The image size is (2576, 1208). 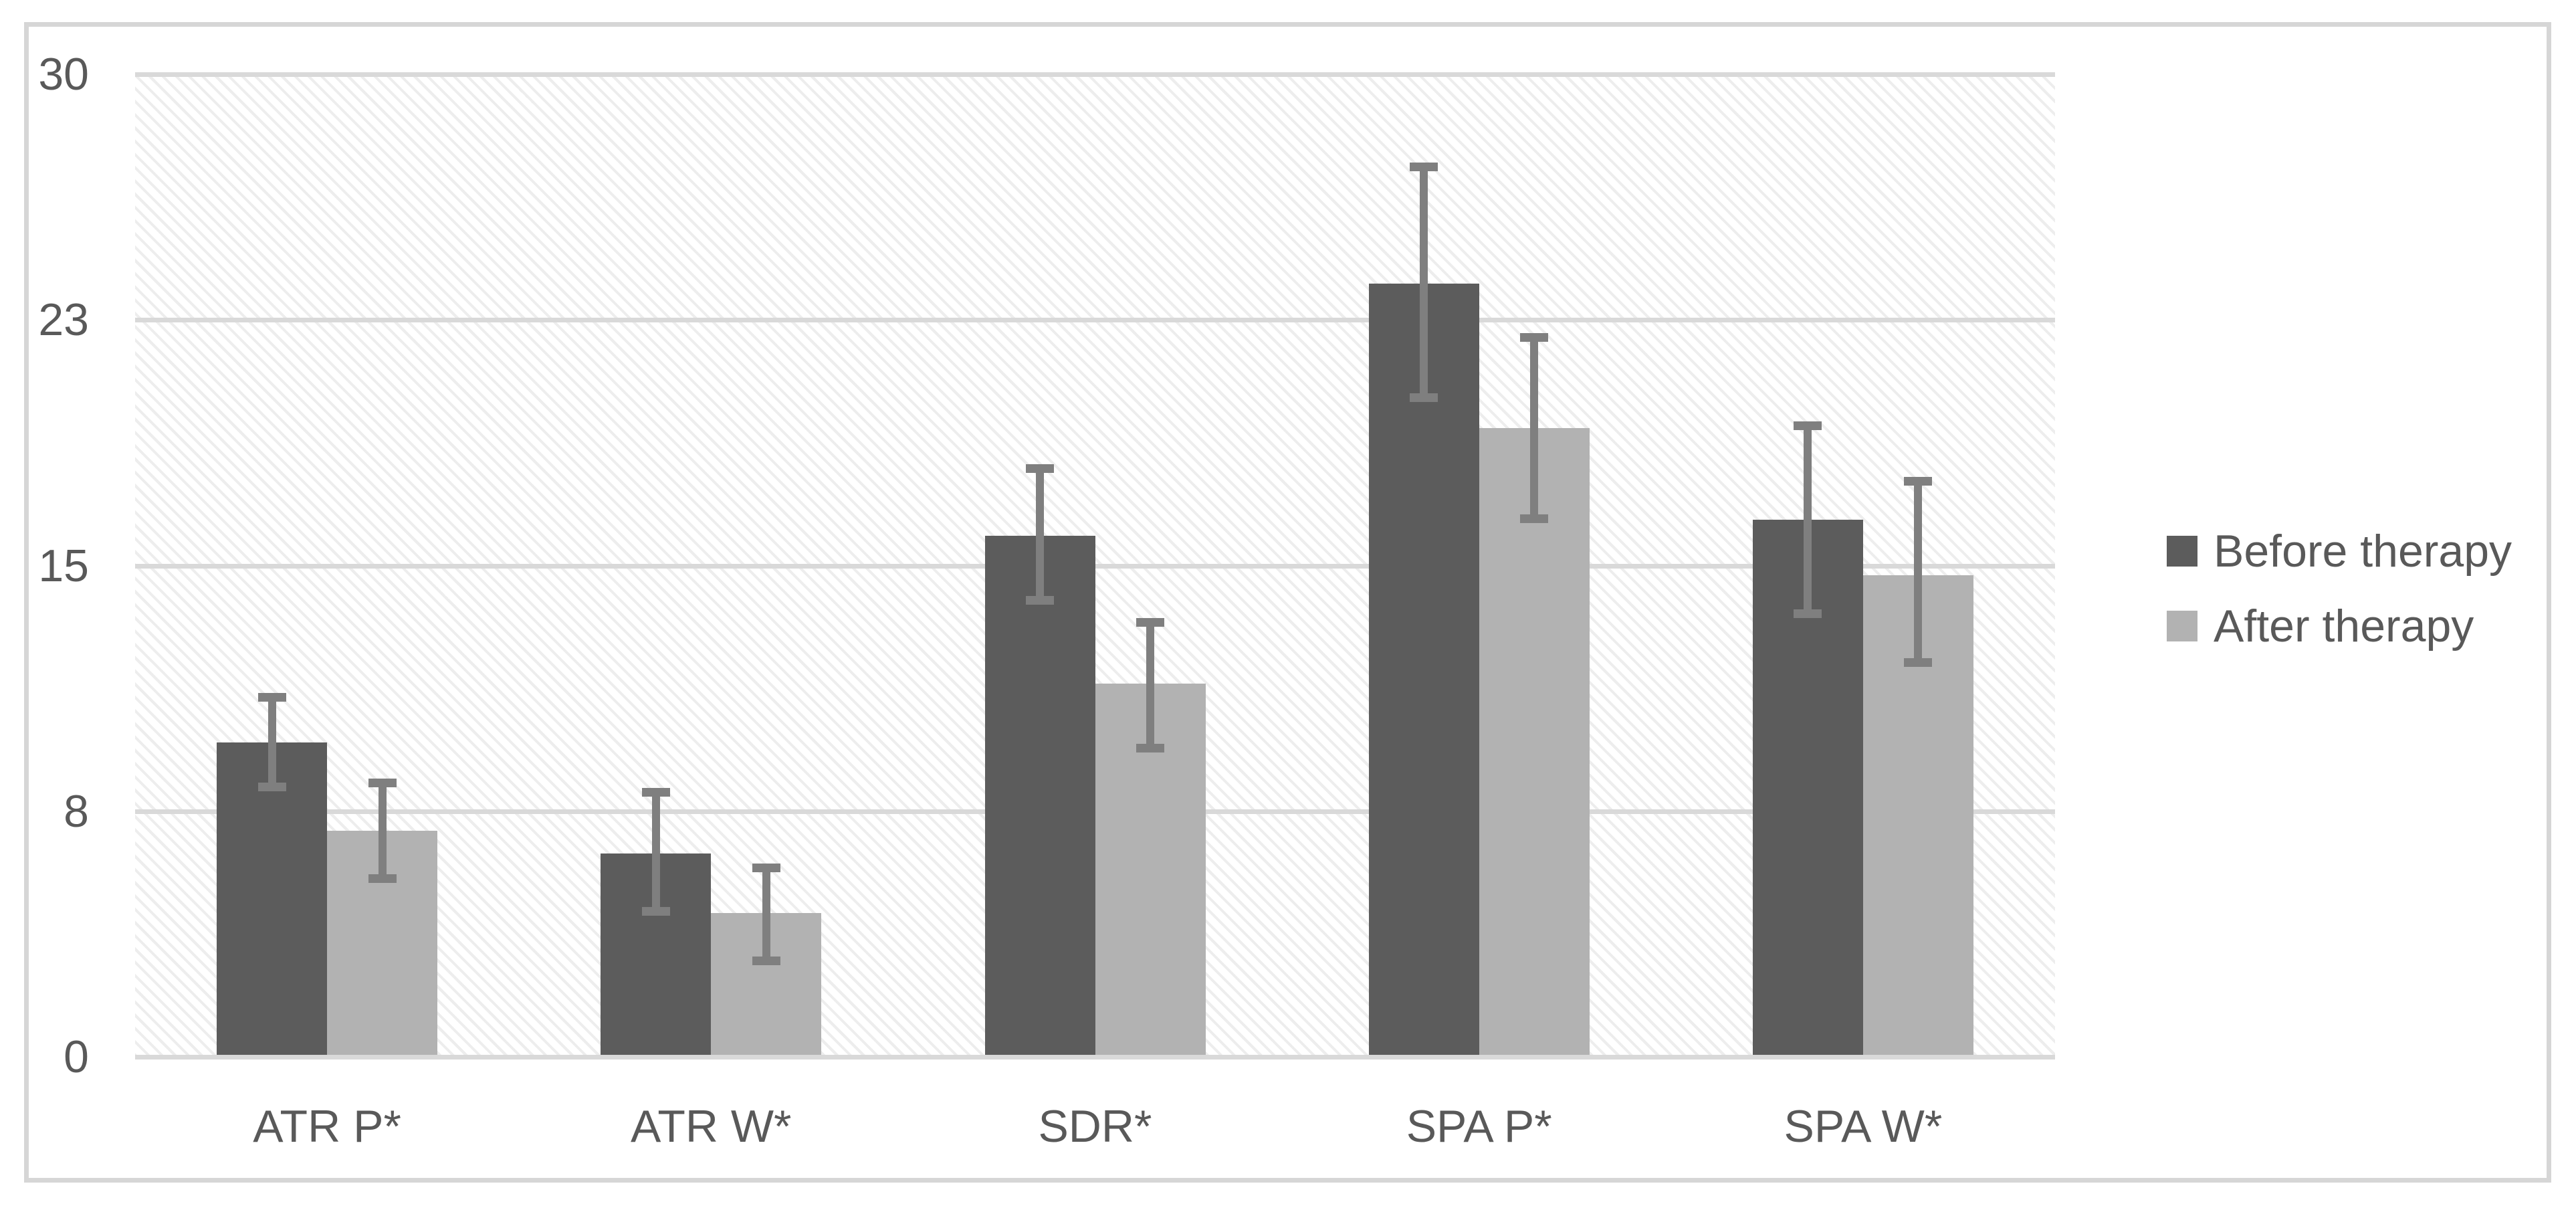 I want to click on legend-swatch-before-therapy, so click(x=2182, y=551).